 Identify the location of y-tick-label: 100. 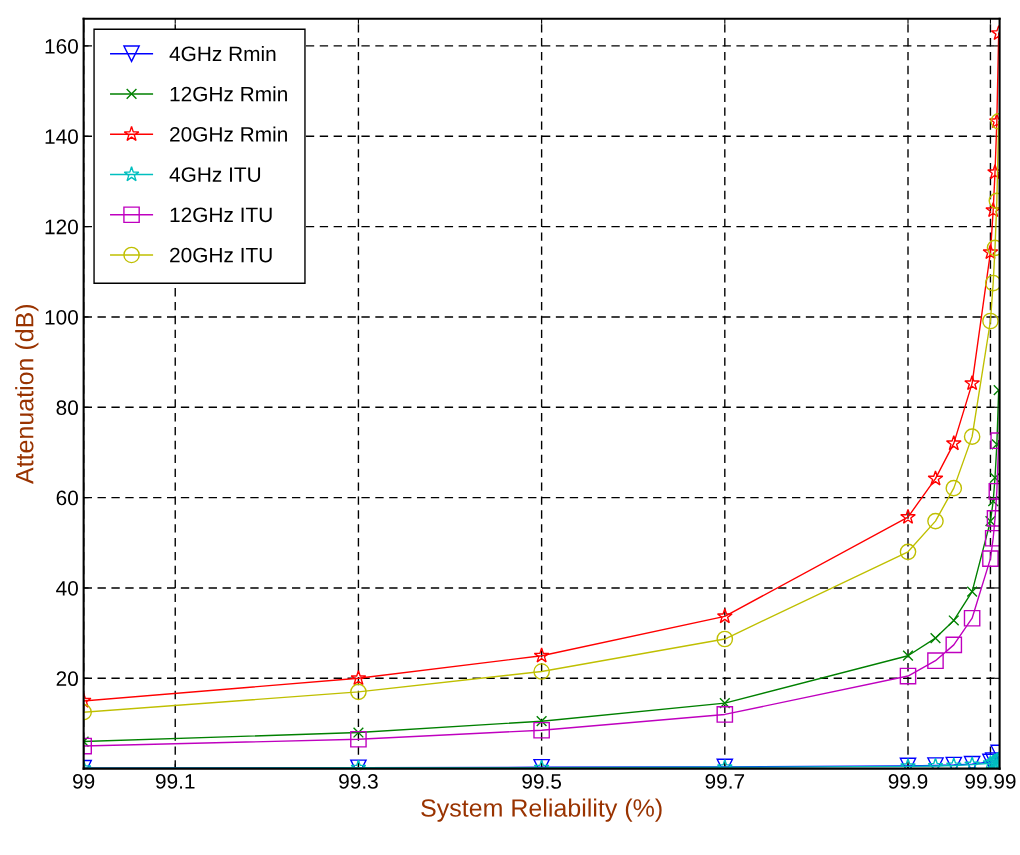
(61, 317).